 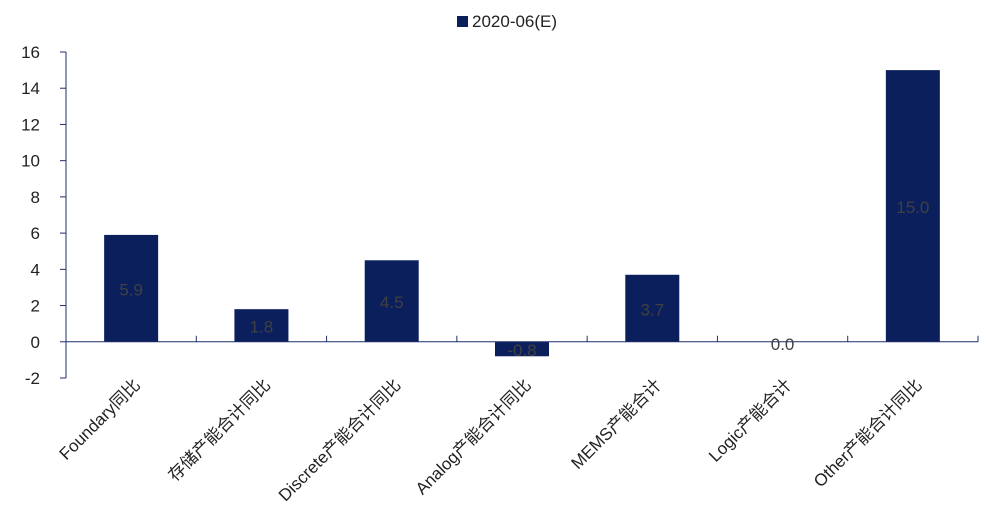 What do you see at coordinates (35, 342) in the screenshot?
I see `y-tick-label: 0` at bounding box center [35, 342].